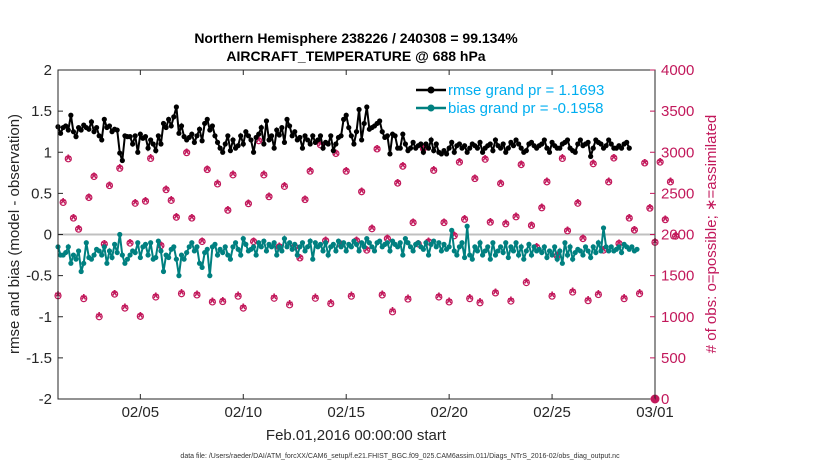 This screenshot has width=830, height=470. What do you see at coordinates (655, 412) in the screenshot?
I see `x-tick-label: 03/01` at bounding box center [655, 412].